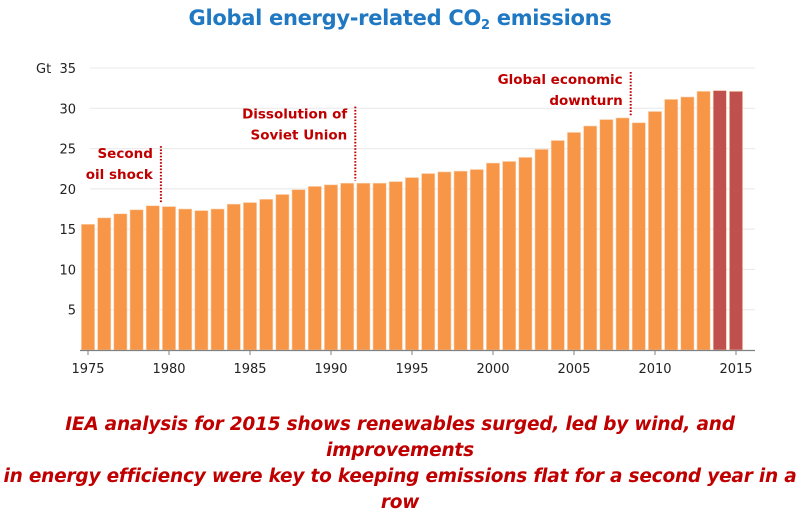 The height and width of the screenshot is (516, 800). What do you see at coordinates (168, 369) in the screenshot?
I see `x-tick-label: 1980` at bounding box center [168, 369].